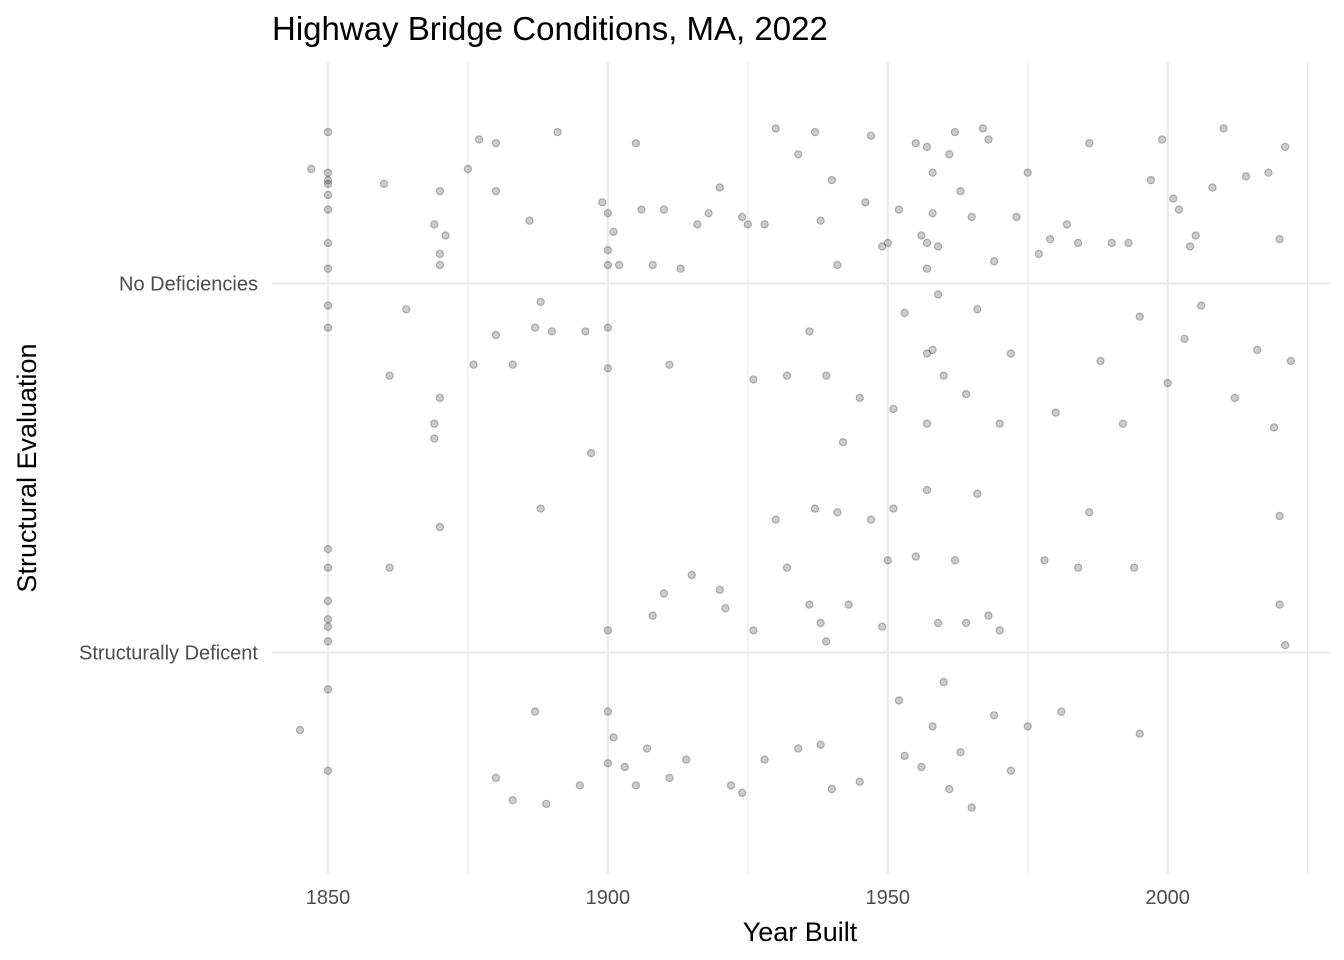 This screenshot has width=1344, height=960. What do you see at coordinates (608, 898) in the screenshot?
I see `x-tick-label: 1900` at bounding box center [608, 898].